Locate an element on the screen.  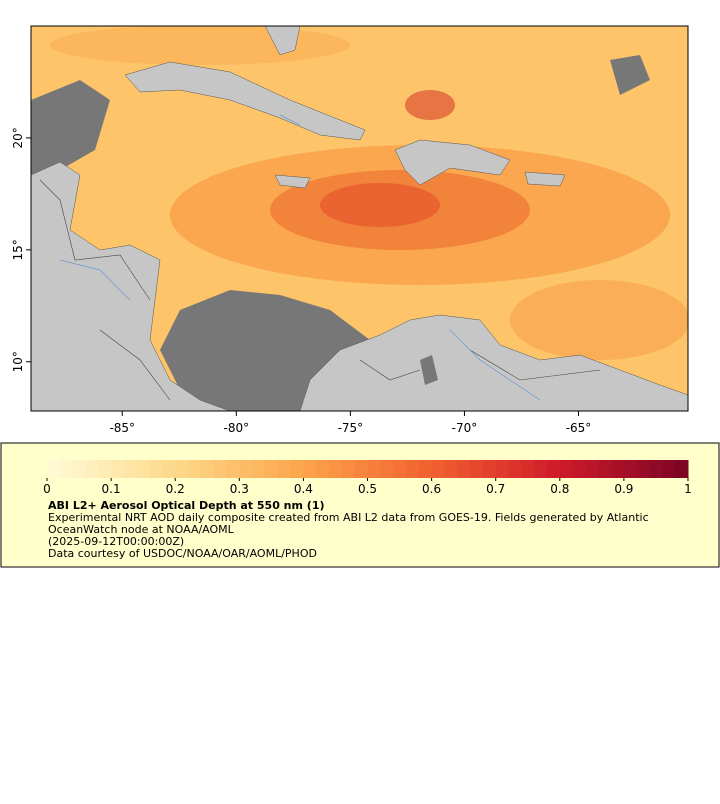
x-tick-label: -65° is located at coordinates (579, 428).